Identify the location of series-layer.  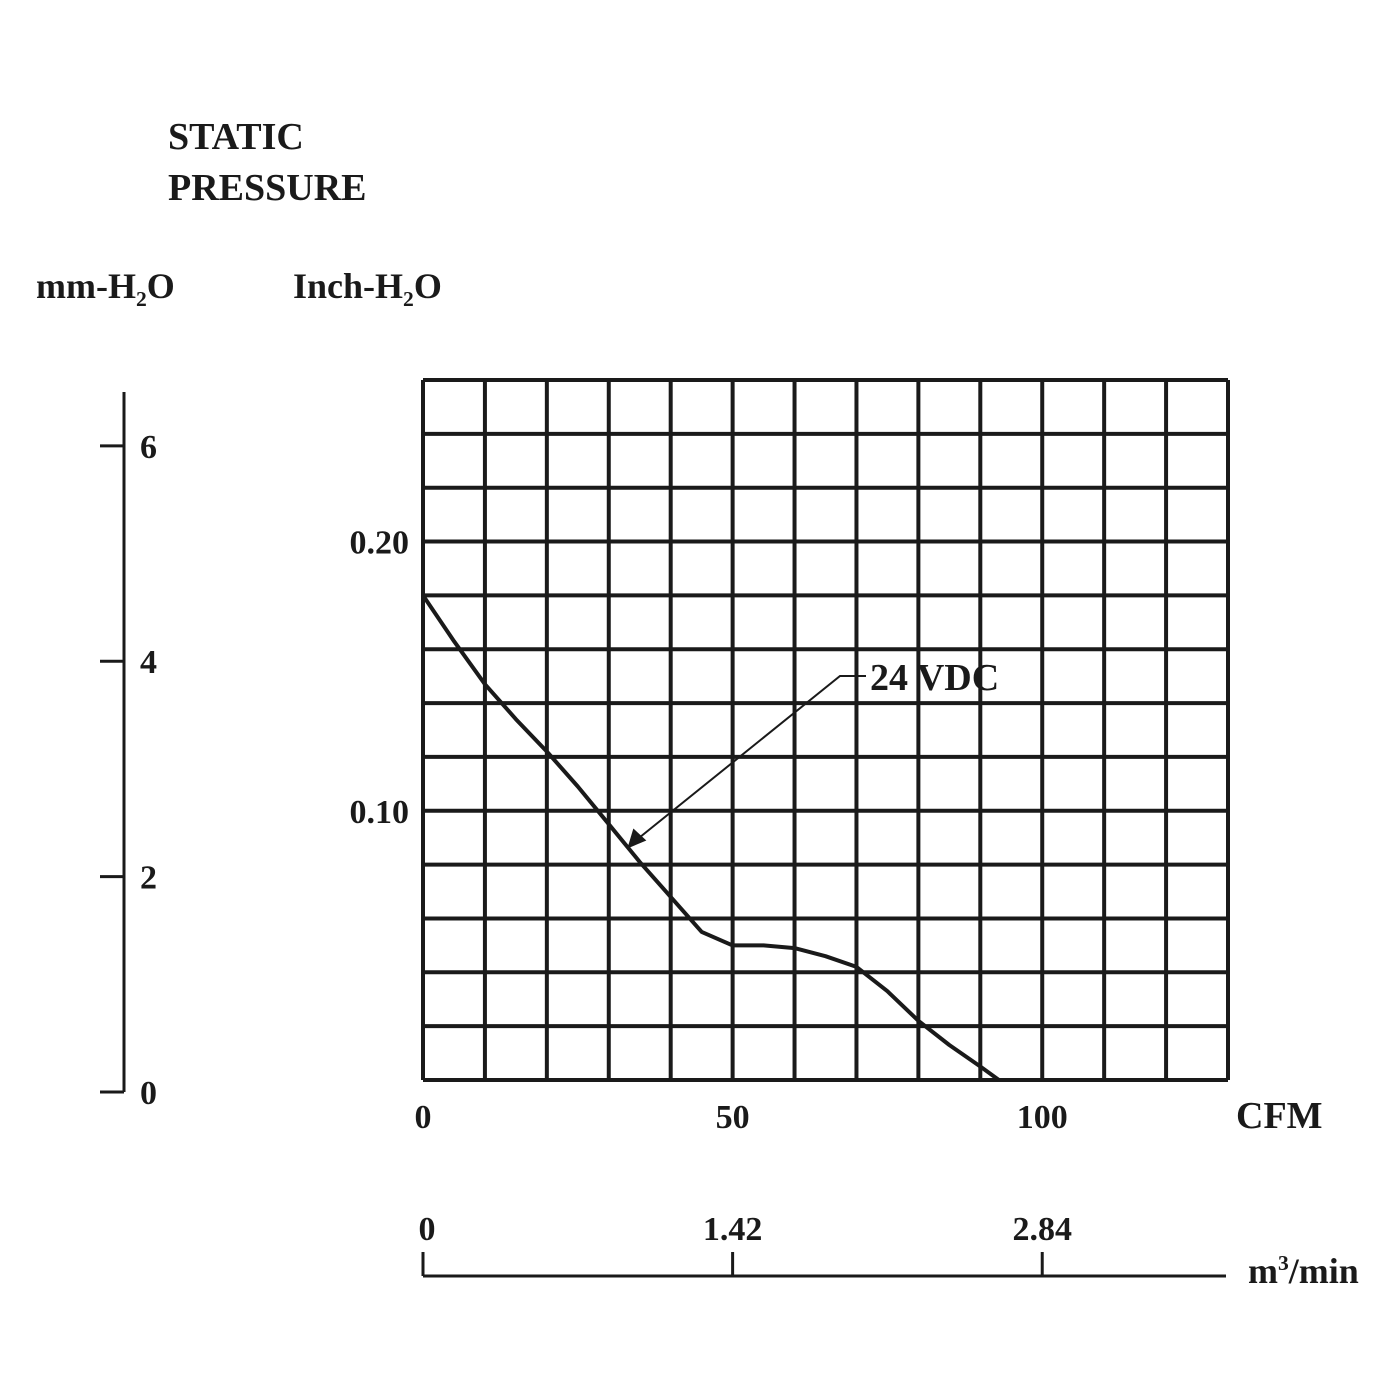
(711, 838).